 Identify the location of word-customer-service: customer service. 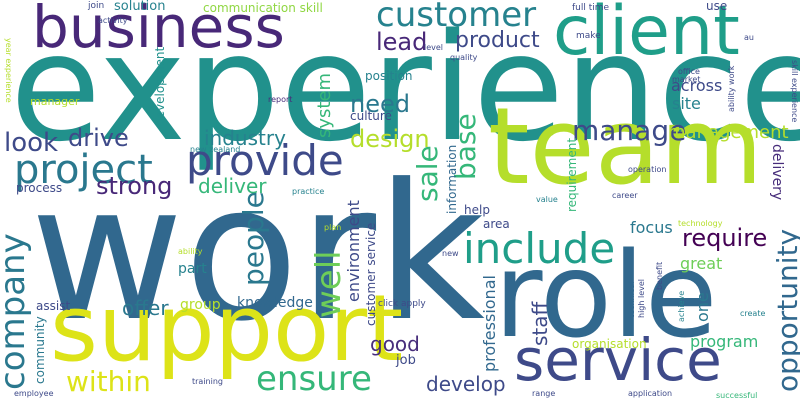
(371, 274).